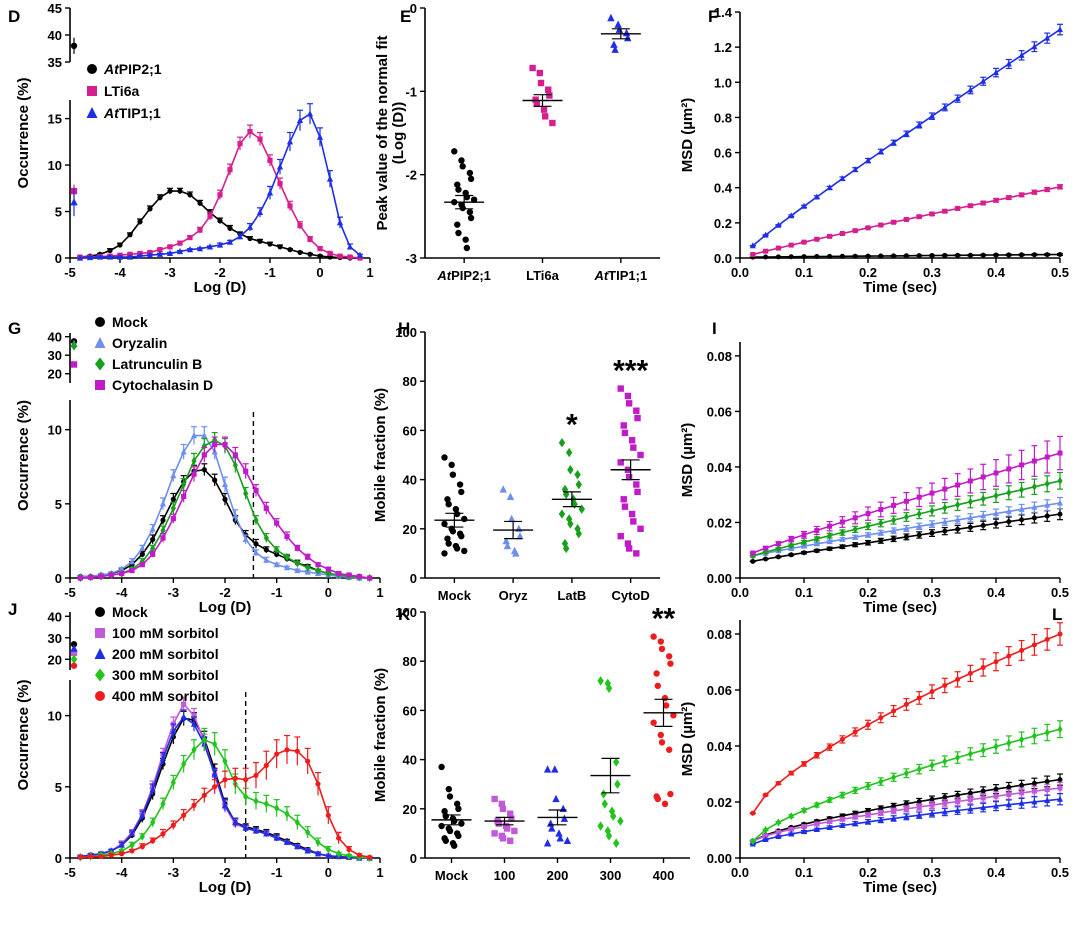  What do you see at coordinates (1057, 614) in the screenshot?
I see `panel-label: L` at bounding box center [1057, 614].